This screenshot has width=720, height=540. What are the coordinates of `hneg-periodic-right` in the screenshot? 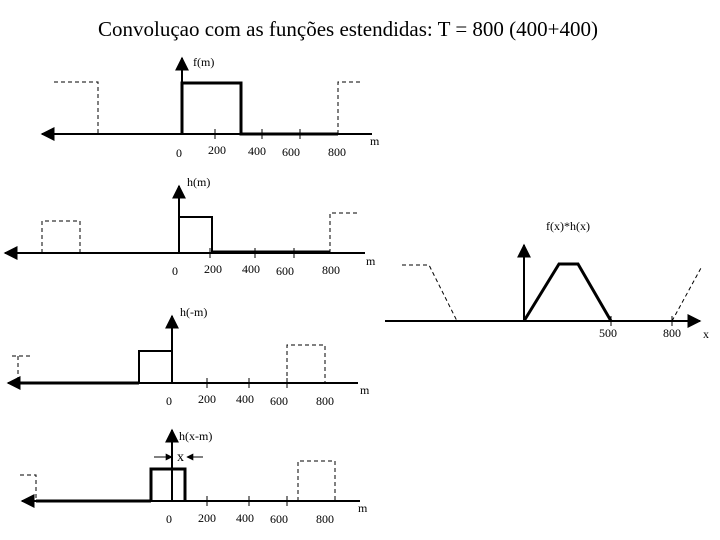 It's located at (306, 363).